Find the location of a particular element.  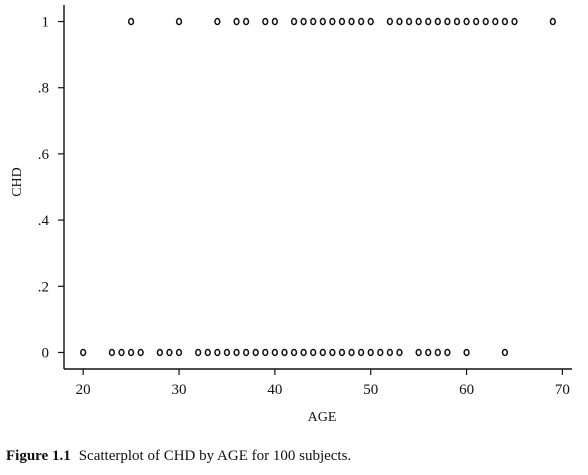

y-tick-label: .8 is located at coordinates (43, 89).